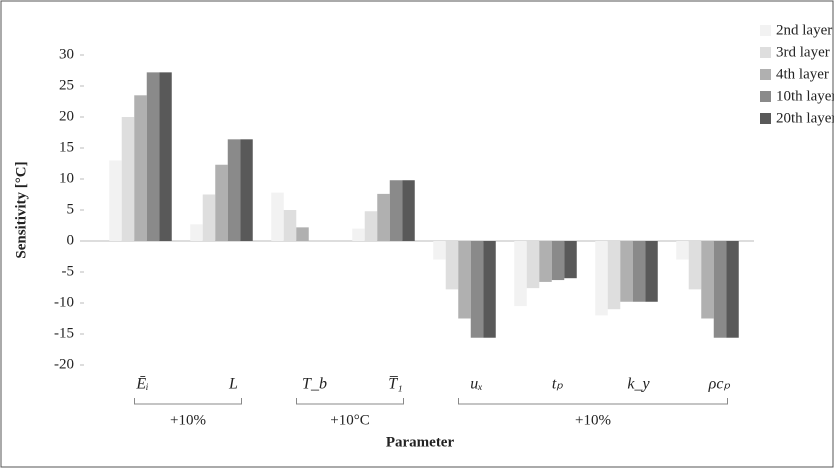 Image resolution: width=834 pixels, height=468 pixels. What do you see at coordinates (68, 271) in the screenshot?
I see `y-tick-label: -5` at bounding box center [68, 271].